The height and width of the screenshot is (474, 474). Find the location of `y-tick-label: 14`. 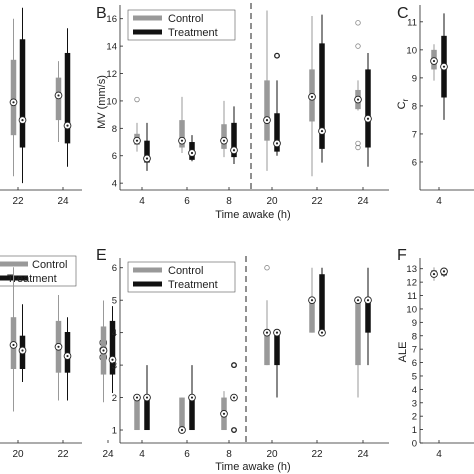

y-tick-label: 14 is located at coordinates (111, 47).